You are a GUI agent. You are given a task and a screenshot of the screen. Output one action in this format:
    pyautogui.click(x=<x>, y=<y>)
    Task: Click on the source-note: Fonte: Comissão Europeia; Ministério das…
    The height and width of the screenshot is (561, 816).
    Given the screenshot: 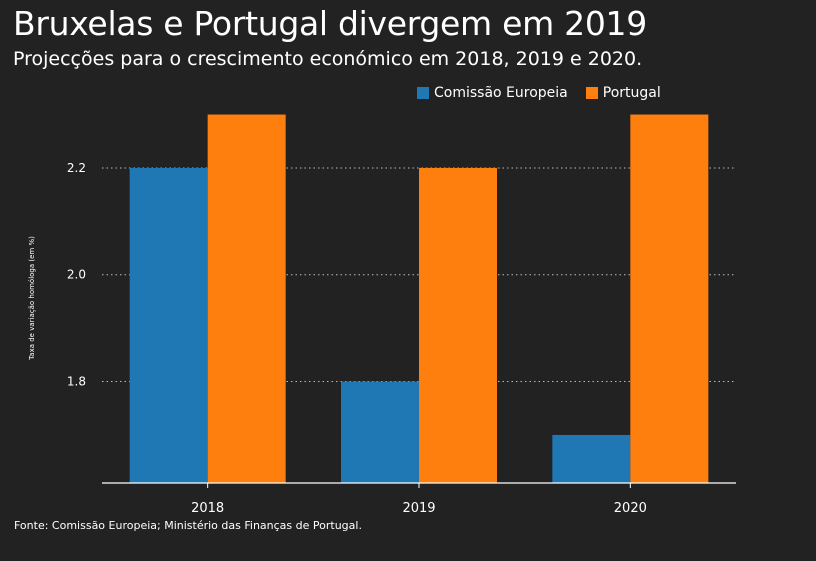 What is the action you would take?
    pyautogui.click(x=188, y=525)
    